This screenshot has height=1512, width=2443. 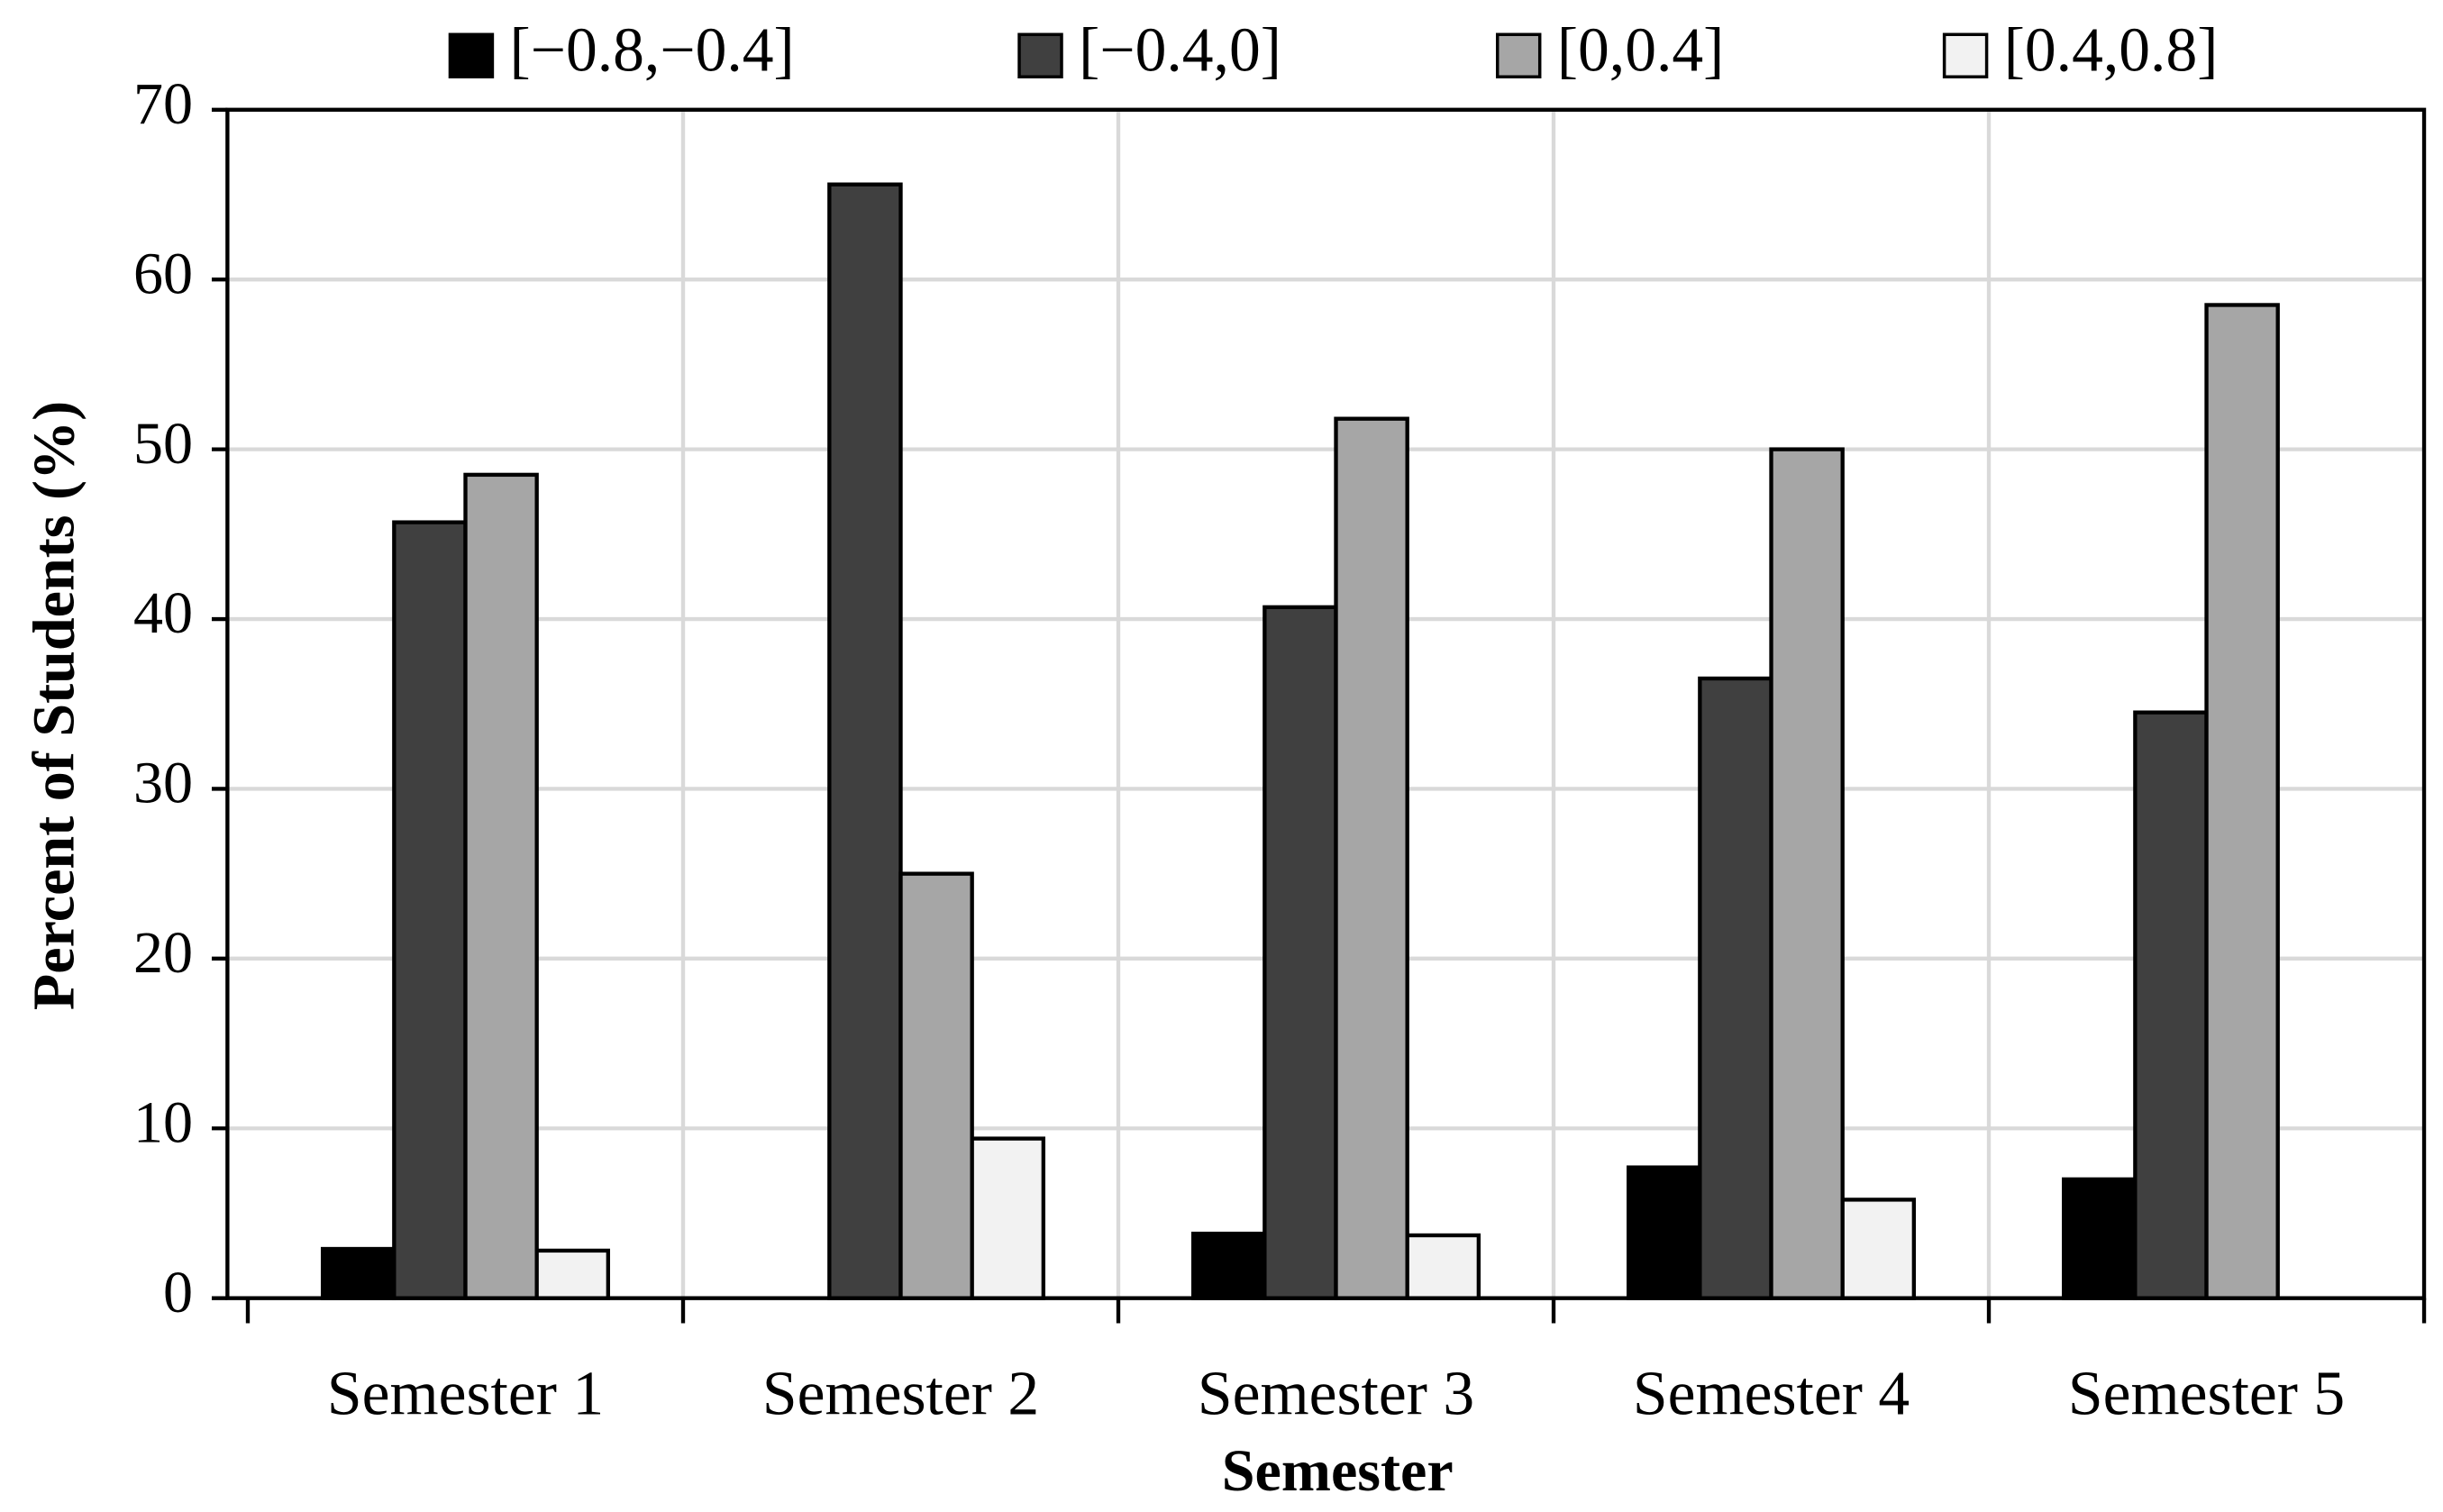 What do you see at coordinates (163, 273) in the screenshot?
I see `y-tick-label: 60` at bounding box center [163, 273].